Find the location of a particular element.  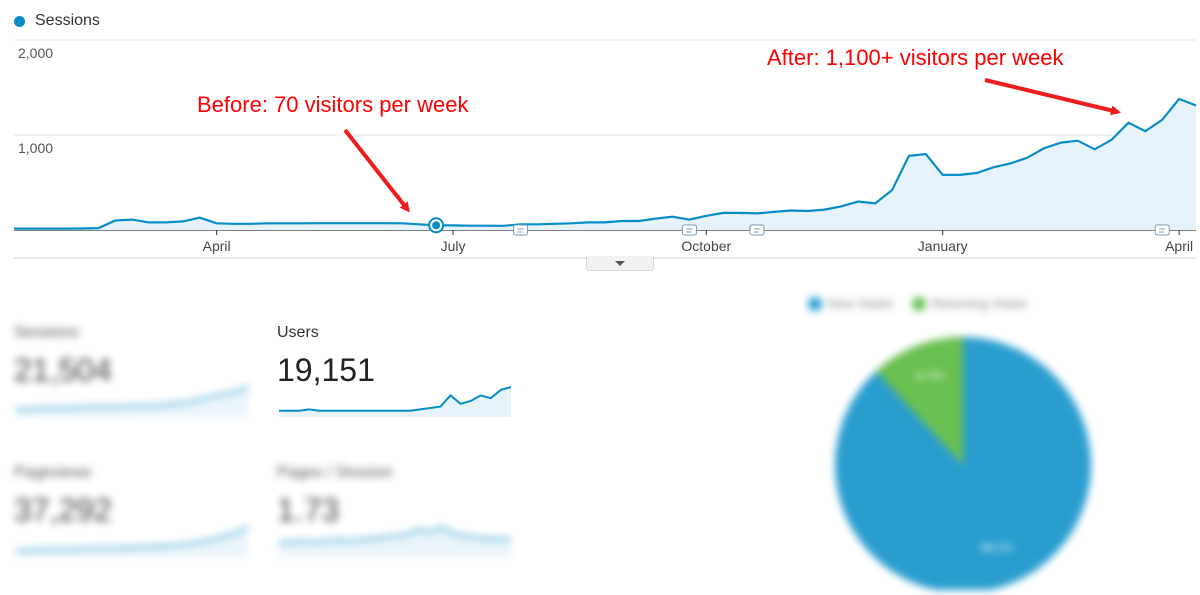

highlighted-data-point-core is located at coordinates (436, 225).